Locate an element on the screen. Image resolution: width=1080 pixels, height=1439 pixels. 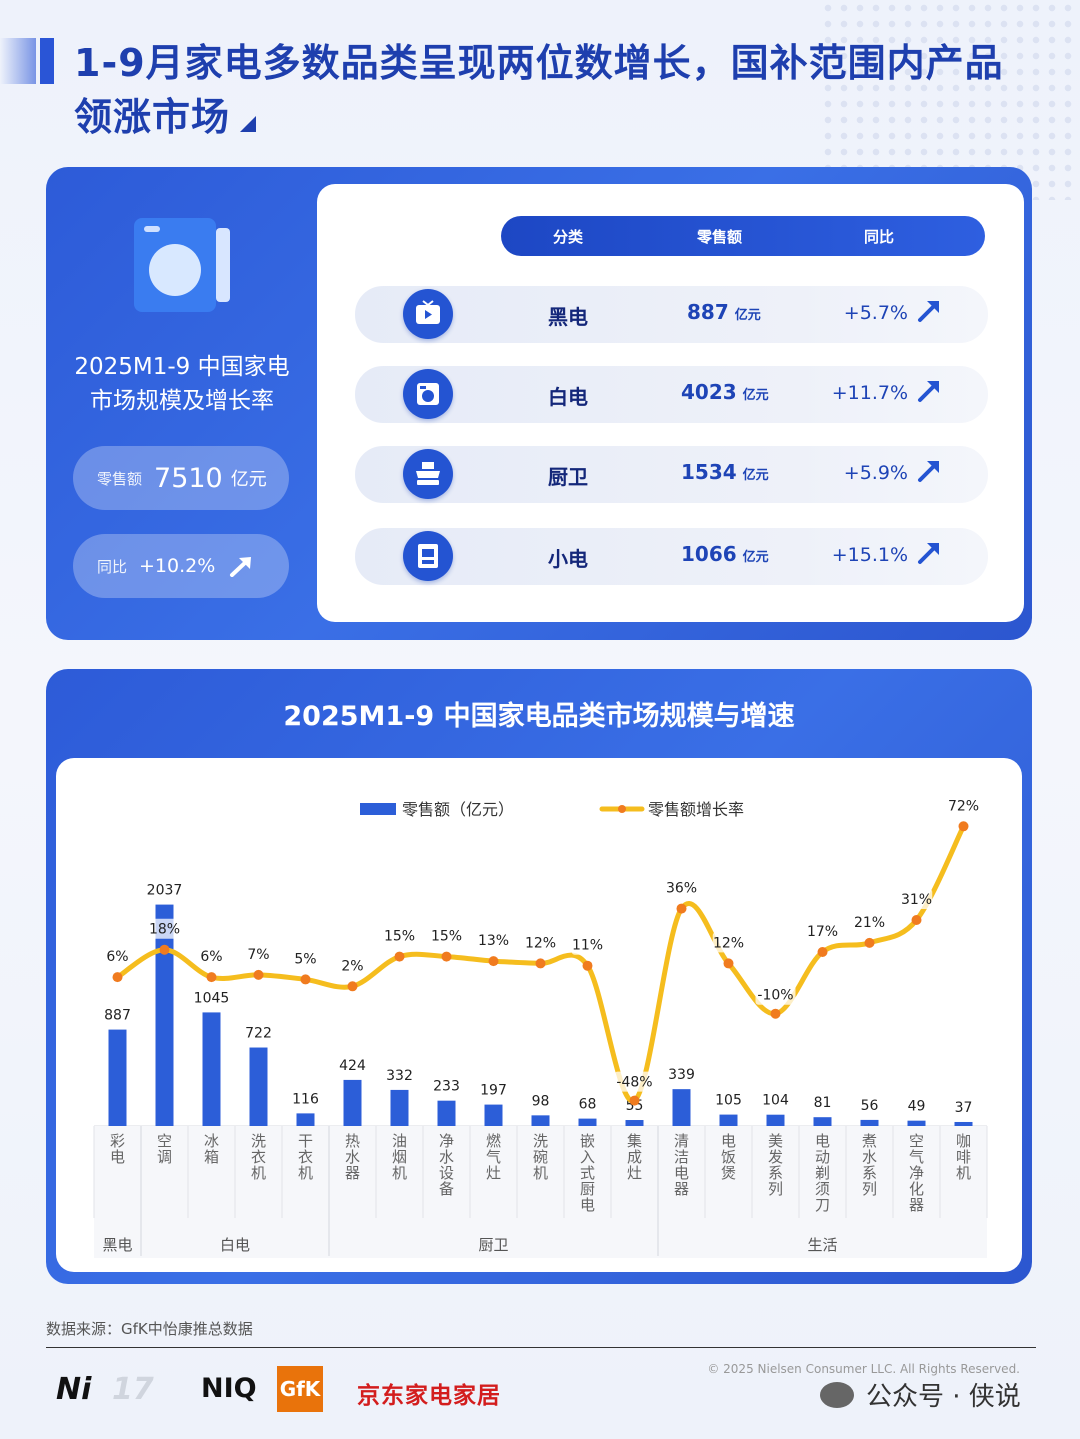
header-category: 分类 is located at coordinates (568, 237).